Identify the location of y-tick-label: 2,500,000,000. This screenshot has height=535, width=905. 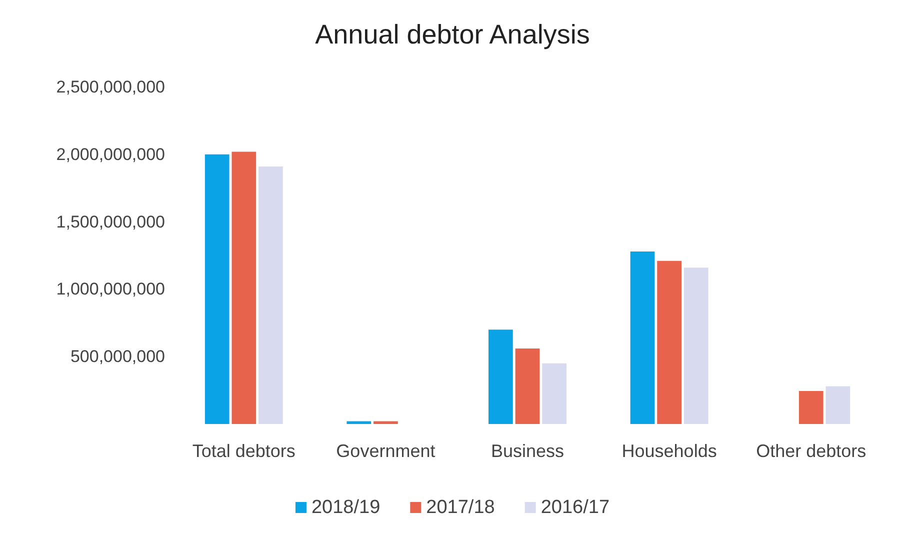
(110, 87).